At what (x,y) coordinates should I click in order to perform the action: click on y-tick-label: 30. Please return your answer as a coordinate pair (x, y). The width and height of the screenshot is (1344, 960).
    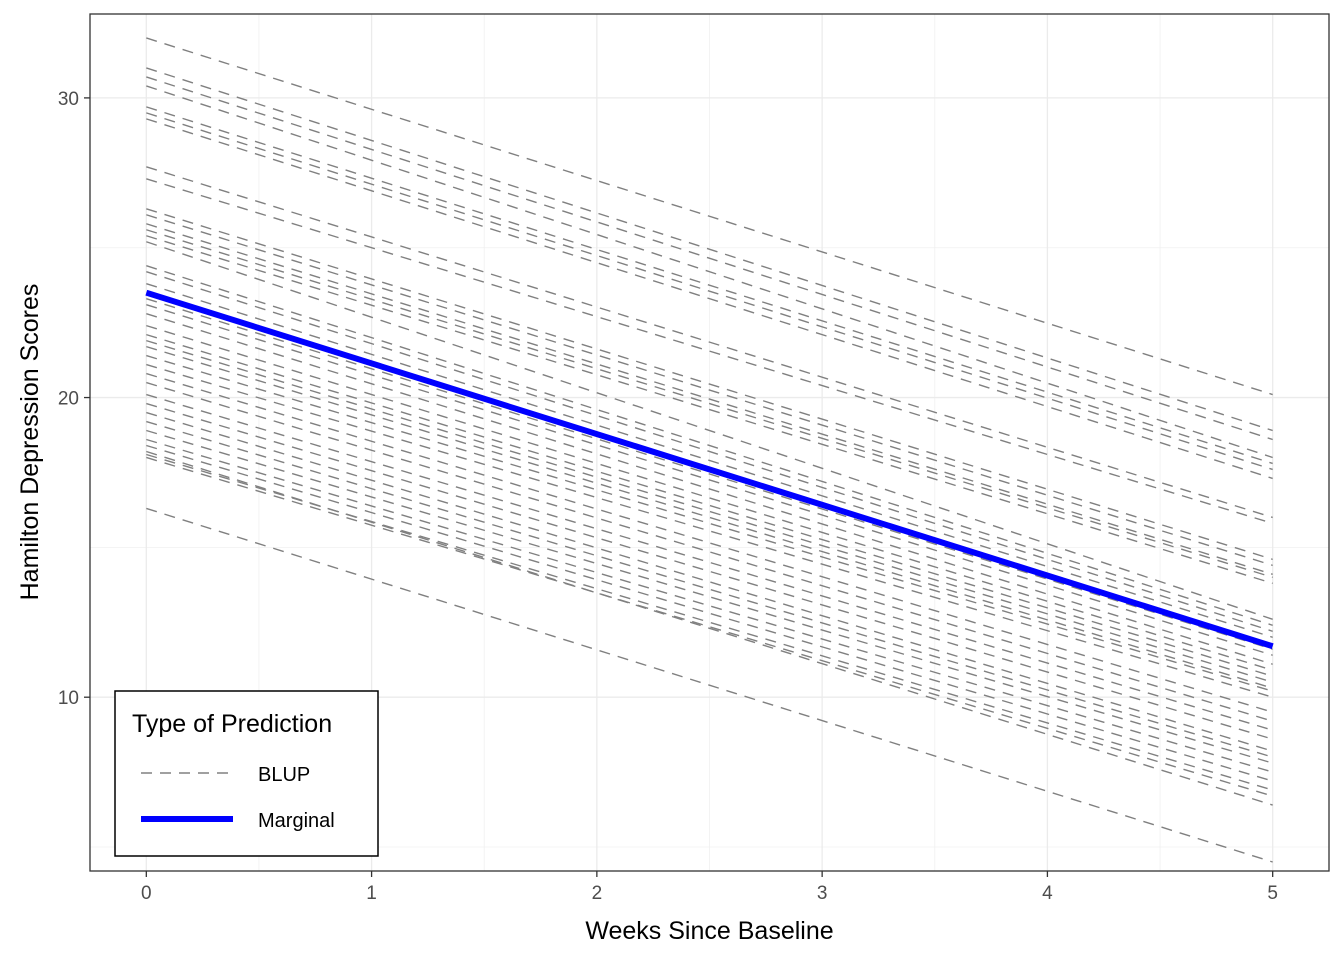
    Looking at the image, I should click on (68, 99).